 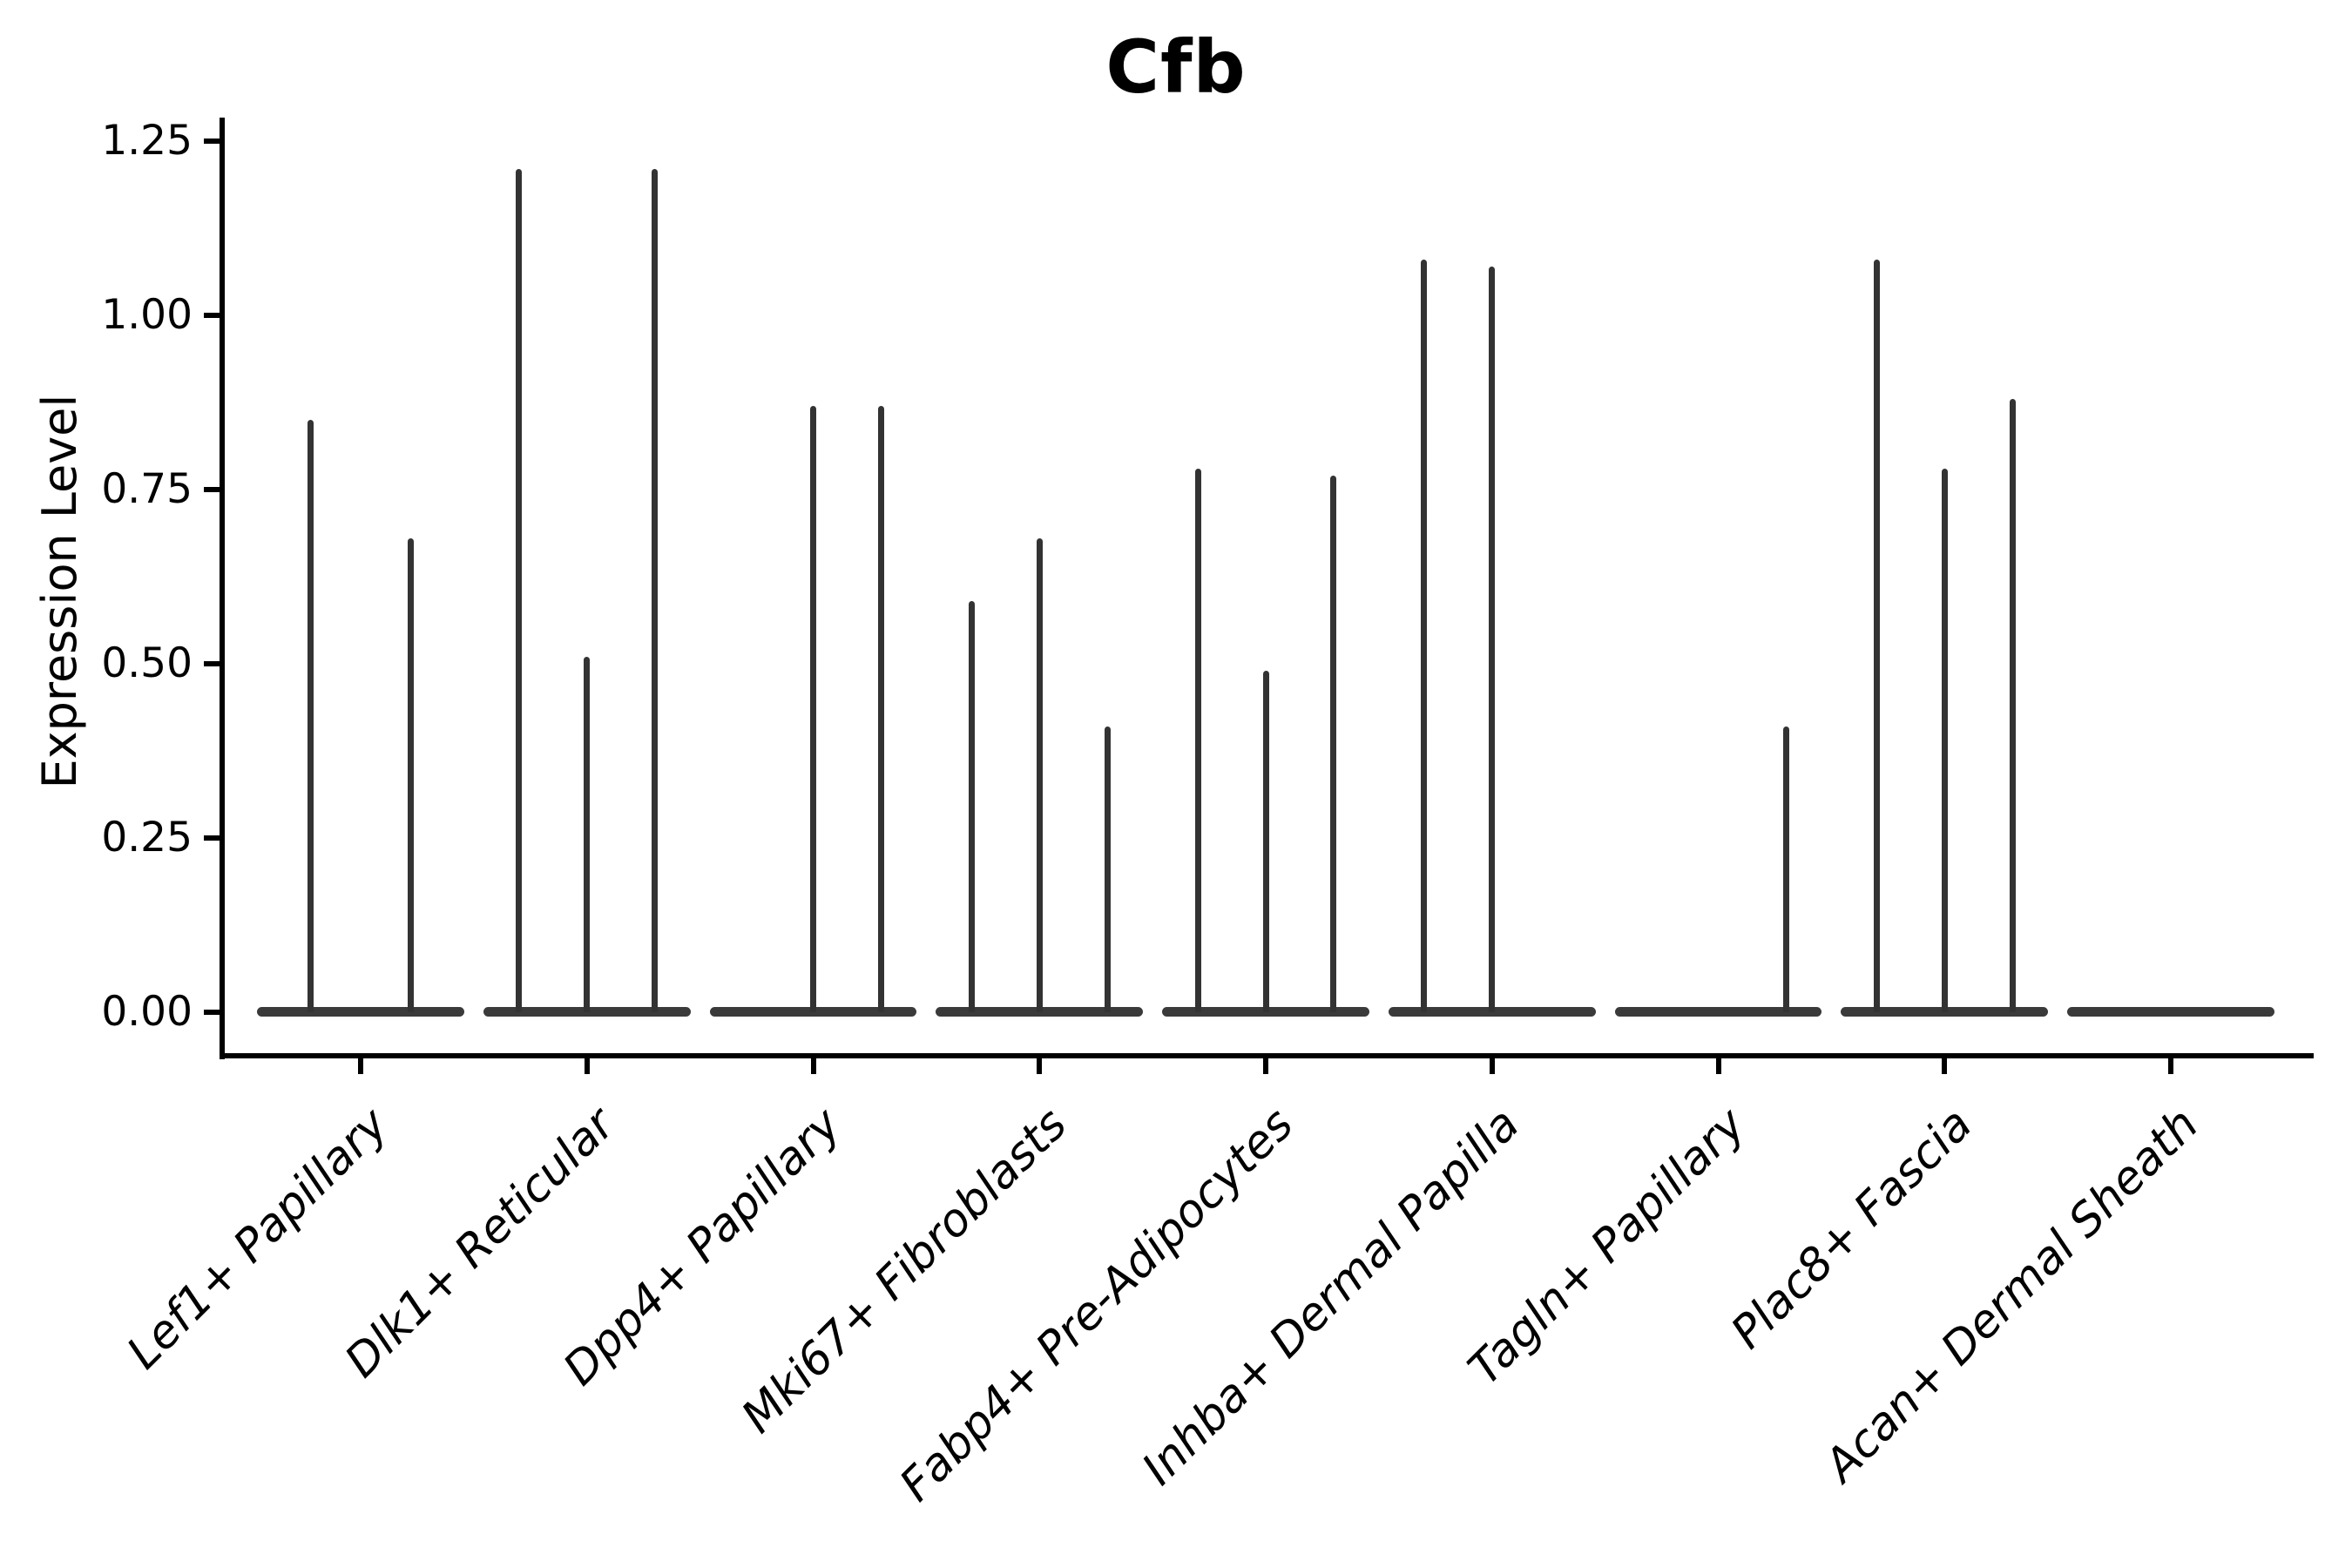 I want to click on x-tick-label: Fabp4+ Pre-Adipocytes, so click(x=1096, y=1305).